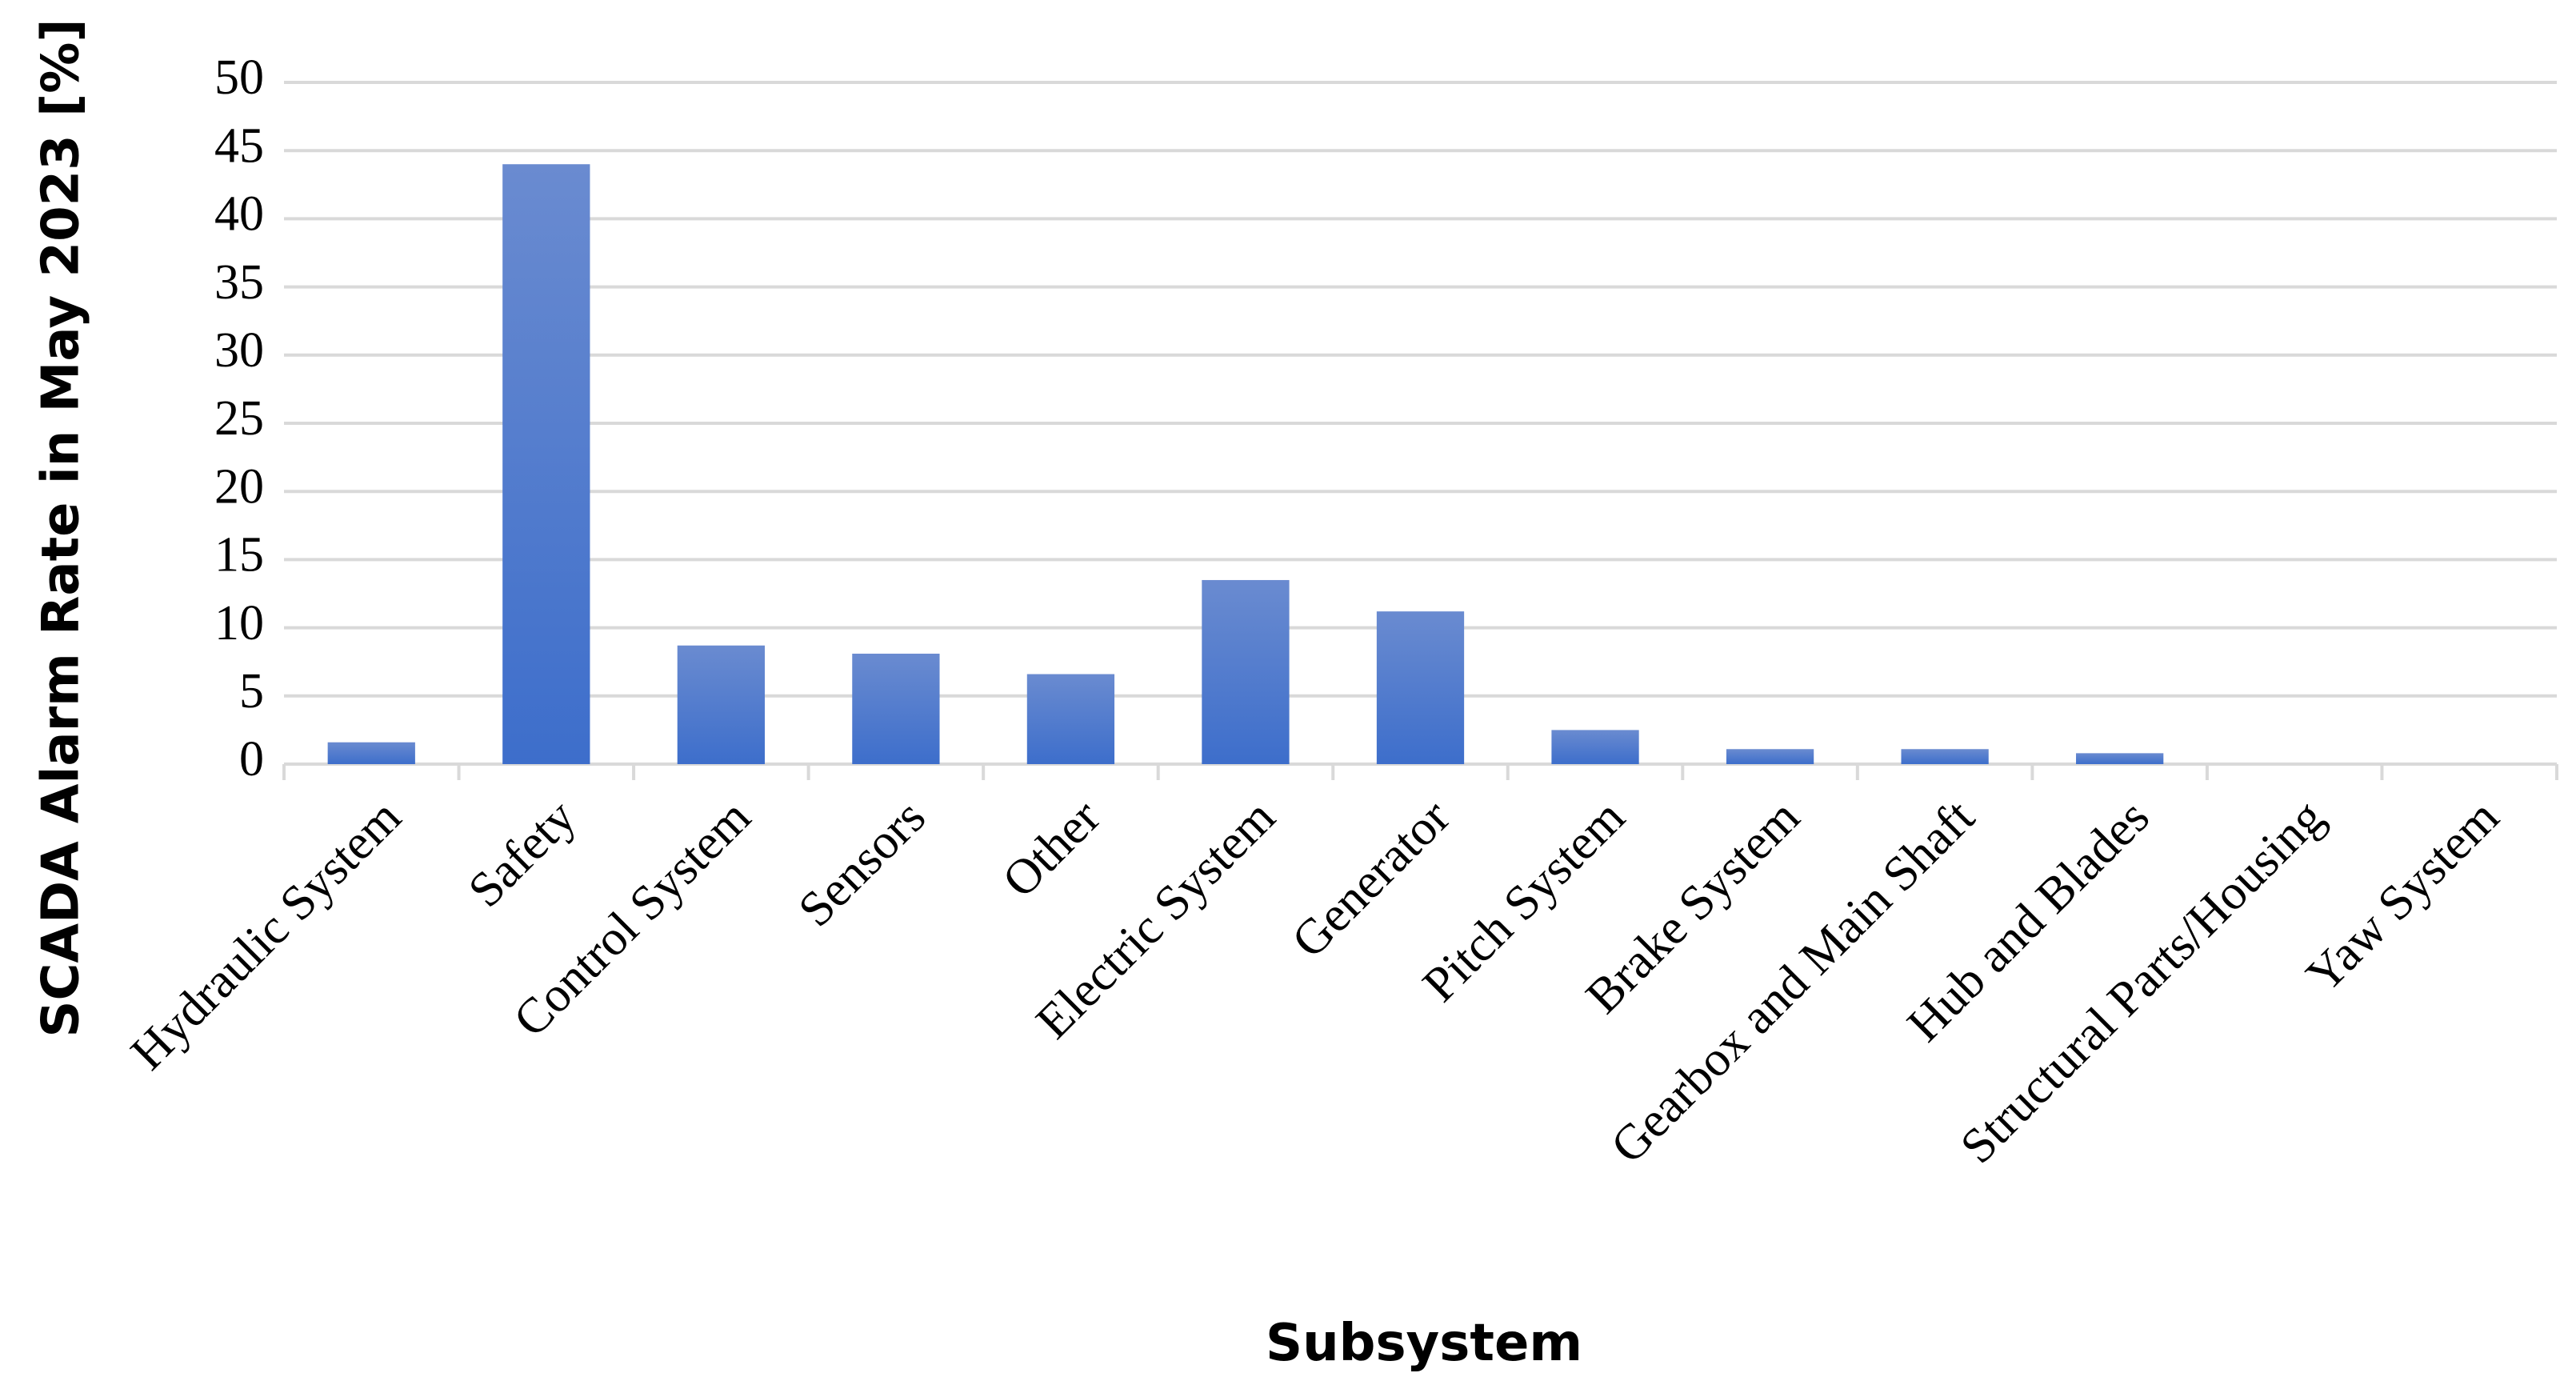  What do you see at coordinates (1424, 1343) in the screenshot?
I see `x-axis-title: Subsystem` at bounding box center [1424, 1343].